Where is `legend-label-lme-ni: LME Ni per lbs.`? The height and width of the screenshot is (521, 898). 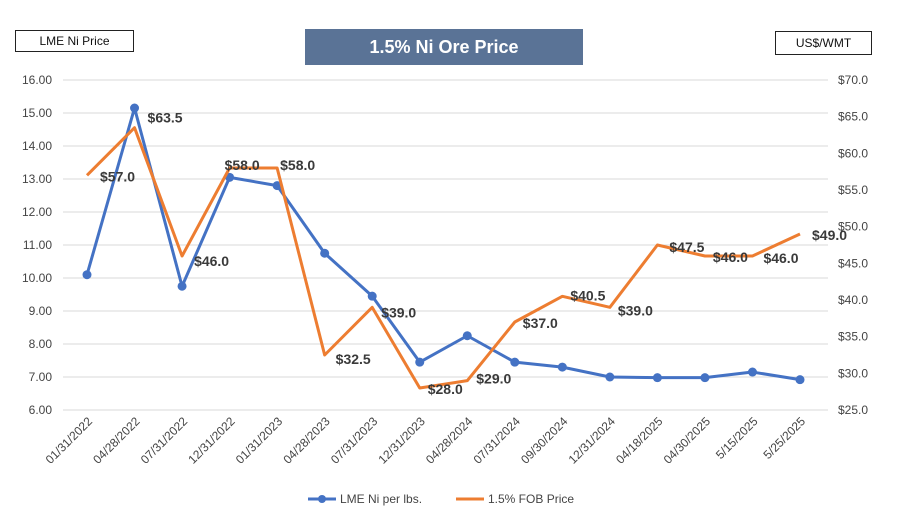 legend-label-lme-ni: LME Ni per lbs. is located at coordinates (381, 499).